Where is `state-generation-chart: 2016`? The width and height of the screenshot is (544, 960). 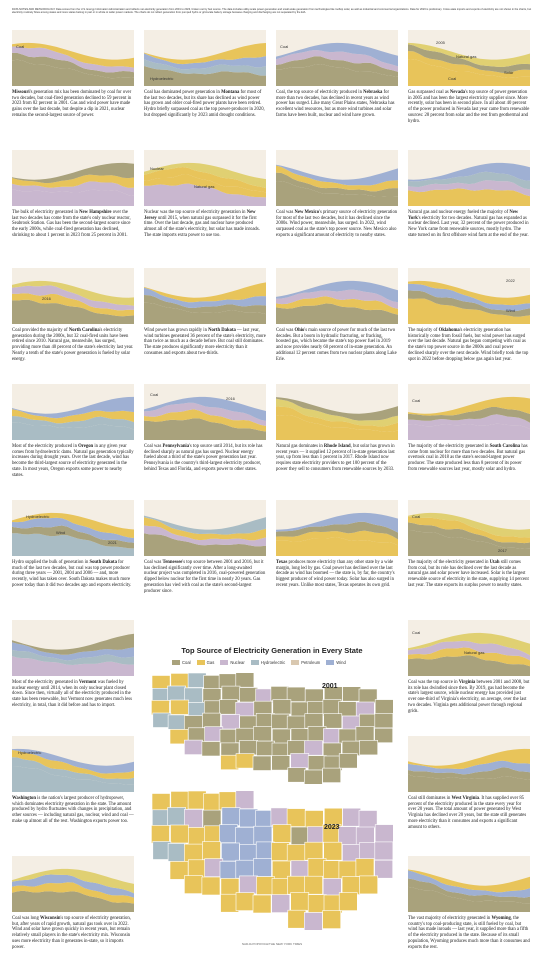 state-generation-chart: 2016 is located at coordinates (73, 296).